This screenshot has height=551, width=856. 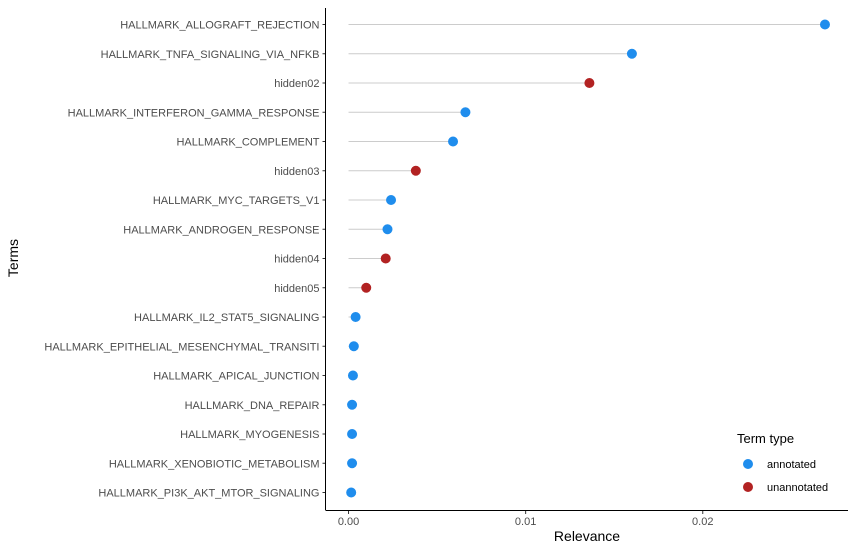 What do you see at coordinates (219, 26) in the screenshot?
I see `y-tick-label: HALLMARK_ALLOGRAFT_REJECTION` at bounding box center [219, 26].